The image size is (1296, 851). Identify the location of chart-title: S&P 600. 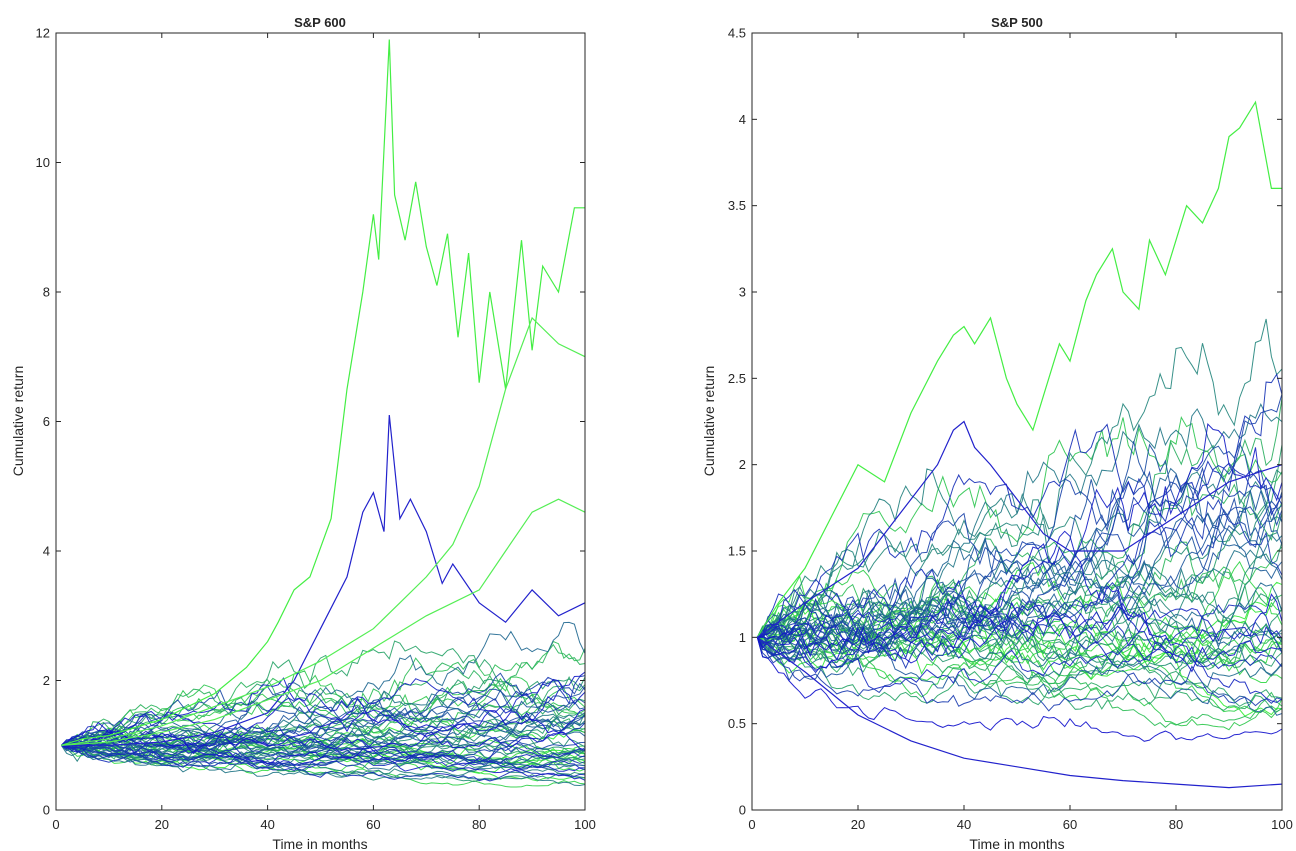
(320, 22).